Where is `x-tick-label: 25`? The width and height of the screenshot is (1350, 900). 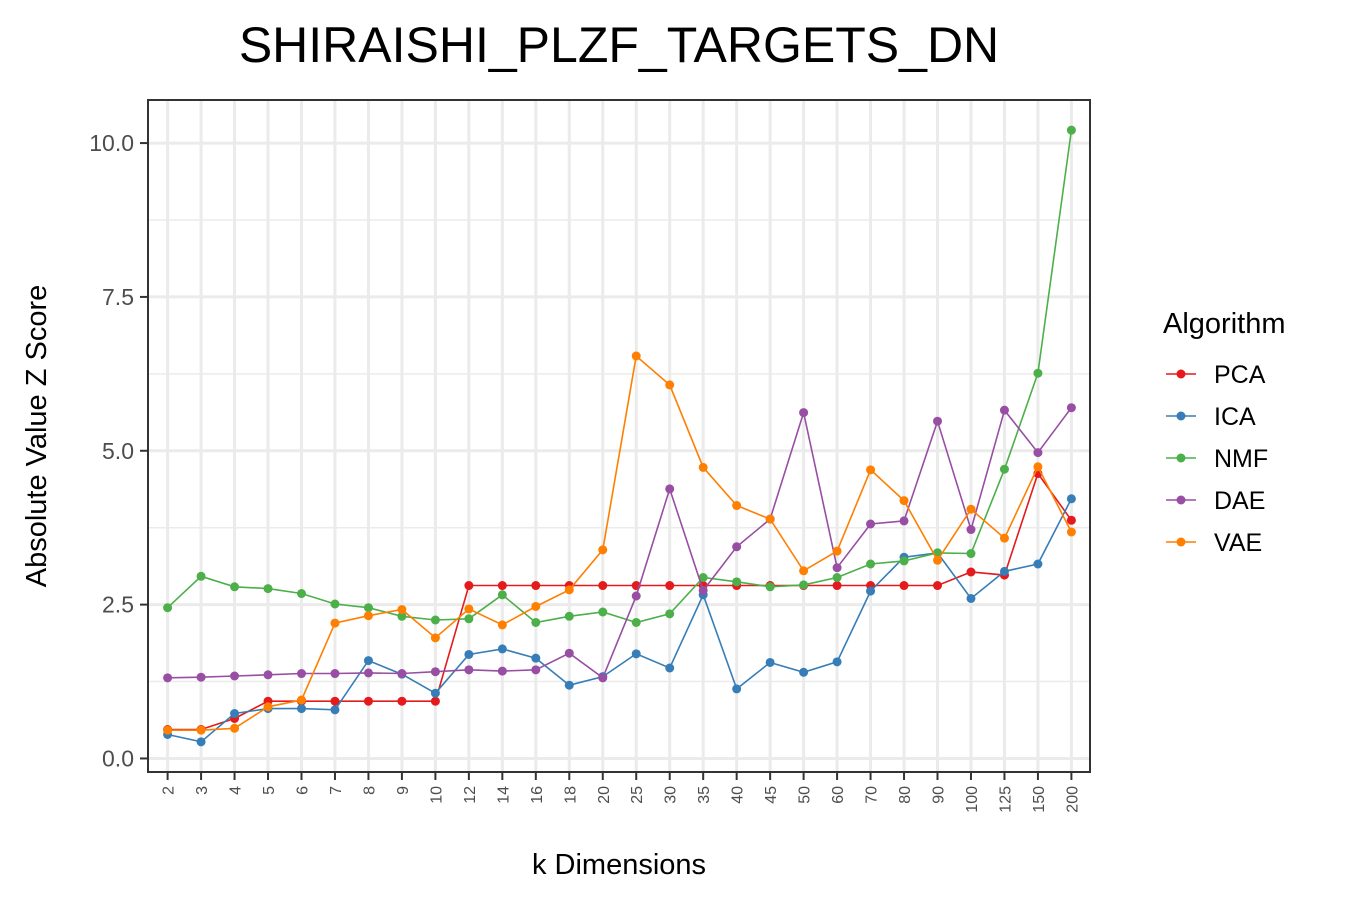
x-tick-label: 25 is located at coordinates (637, 795).